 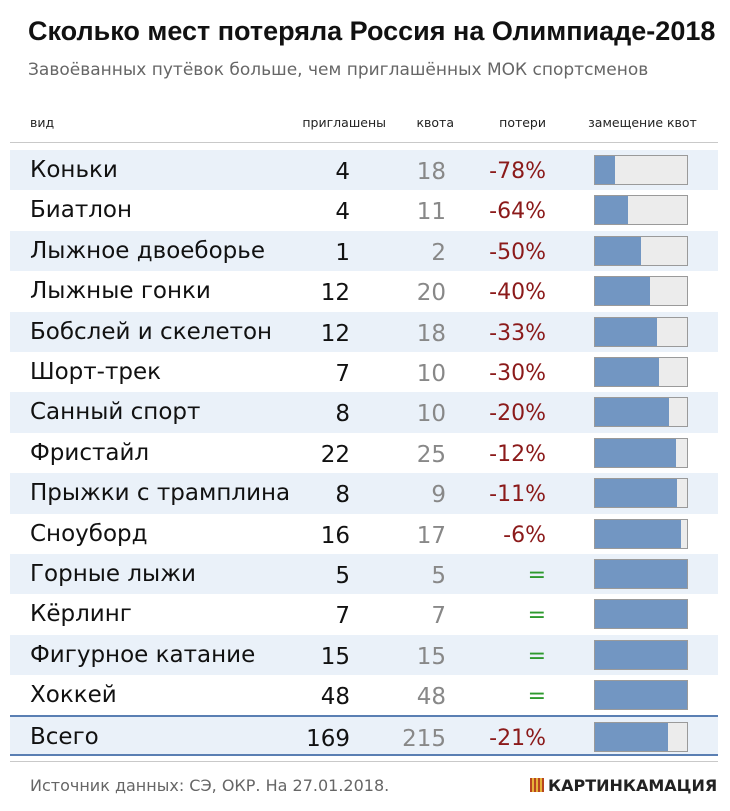 I want to click on sport-name: Лыжные гонки, so click(x=120, y=291).